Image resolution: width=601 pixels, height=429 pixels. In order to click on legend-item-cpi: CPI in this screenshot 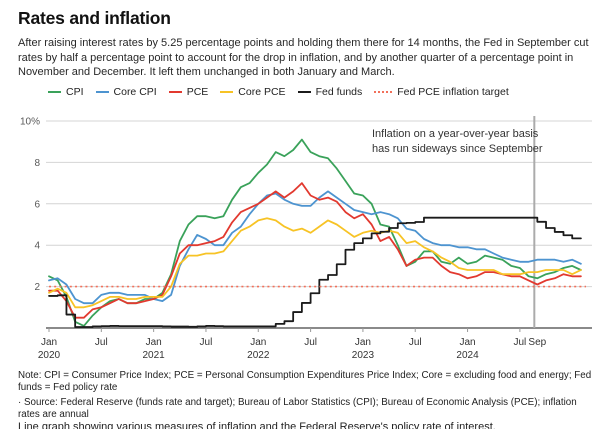, I will do `click(66, 92)`.